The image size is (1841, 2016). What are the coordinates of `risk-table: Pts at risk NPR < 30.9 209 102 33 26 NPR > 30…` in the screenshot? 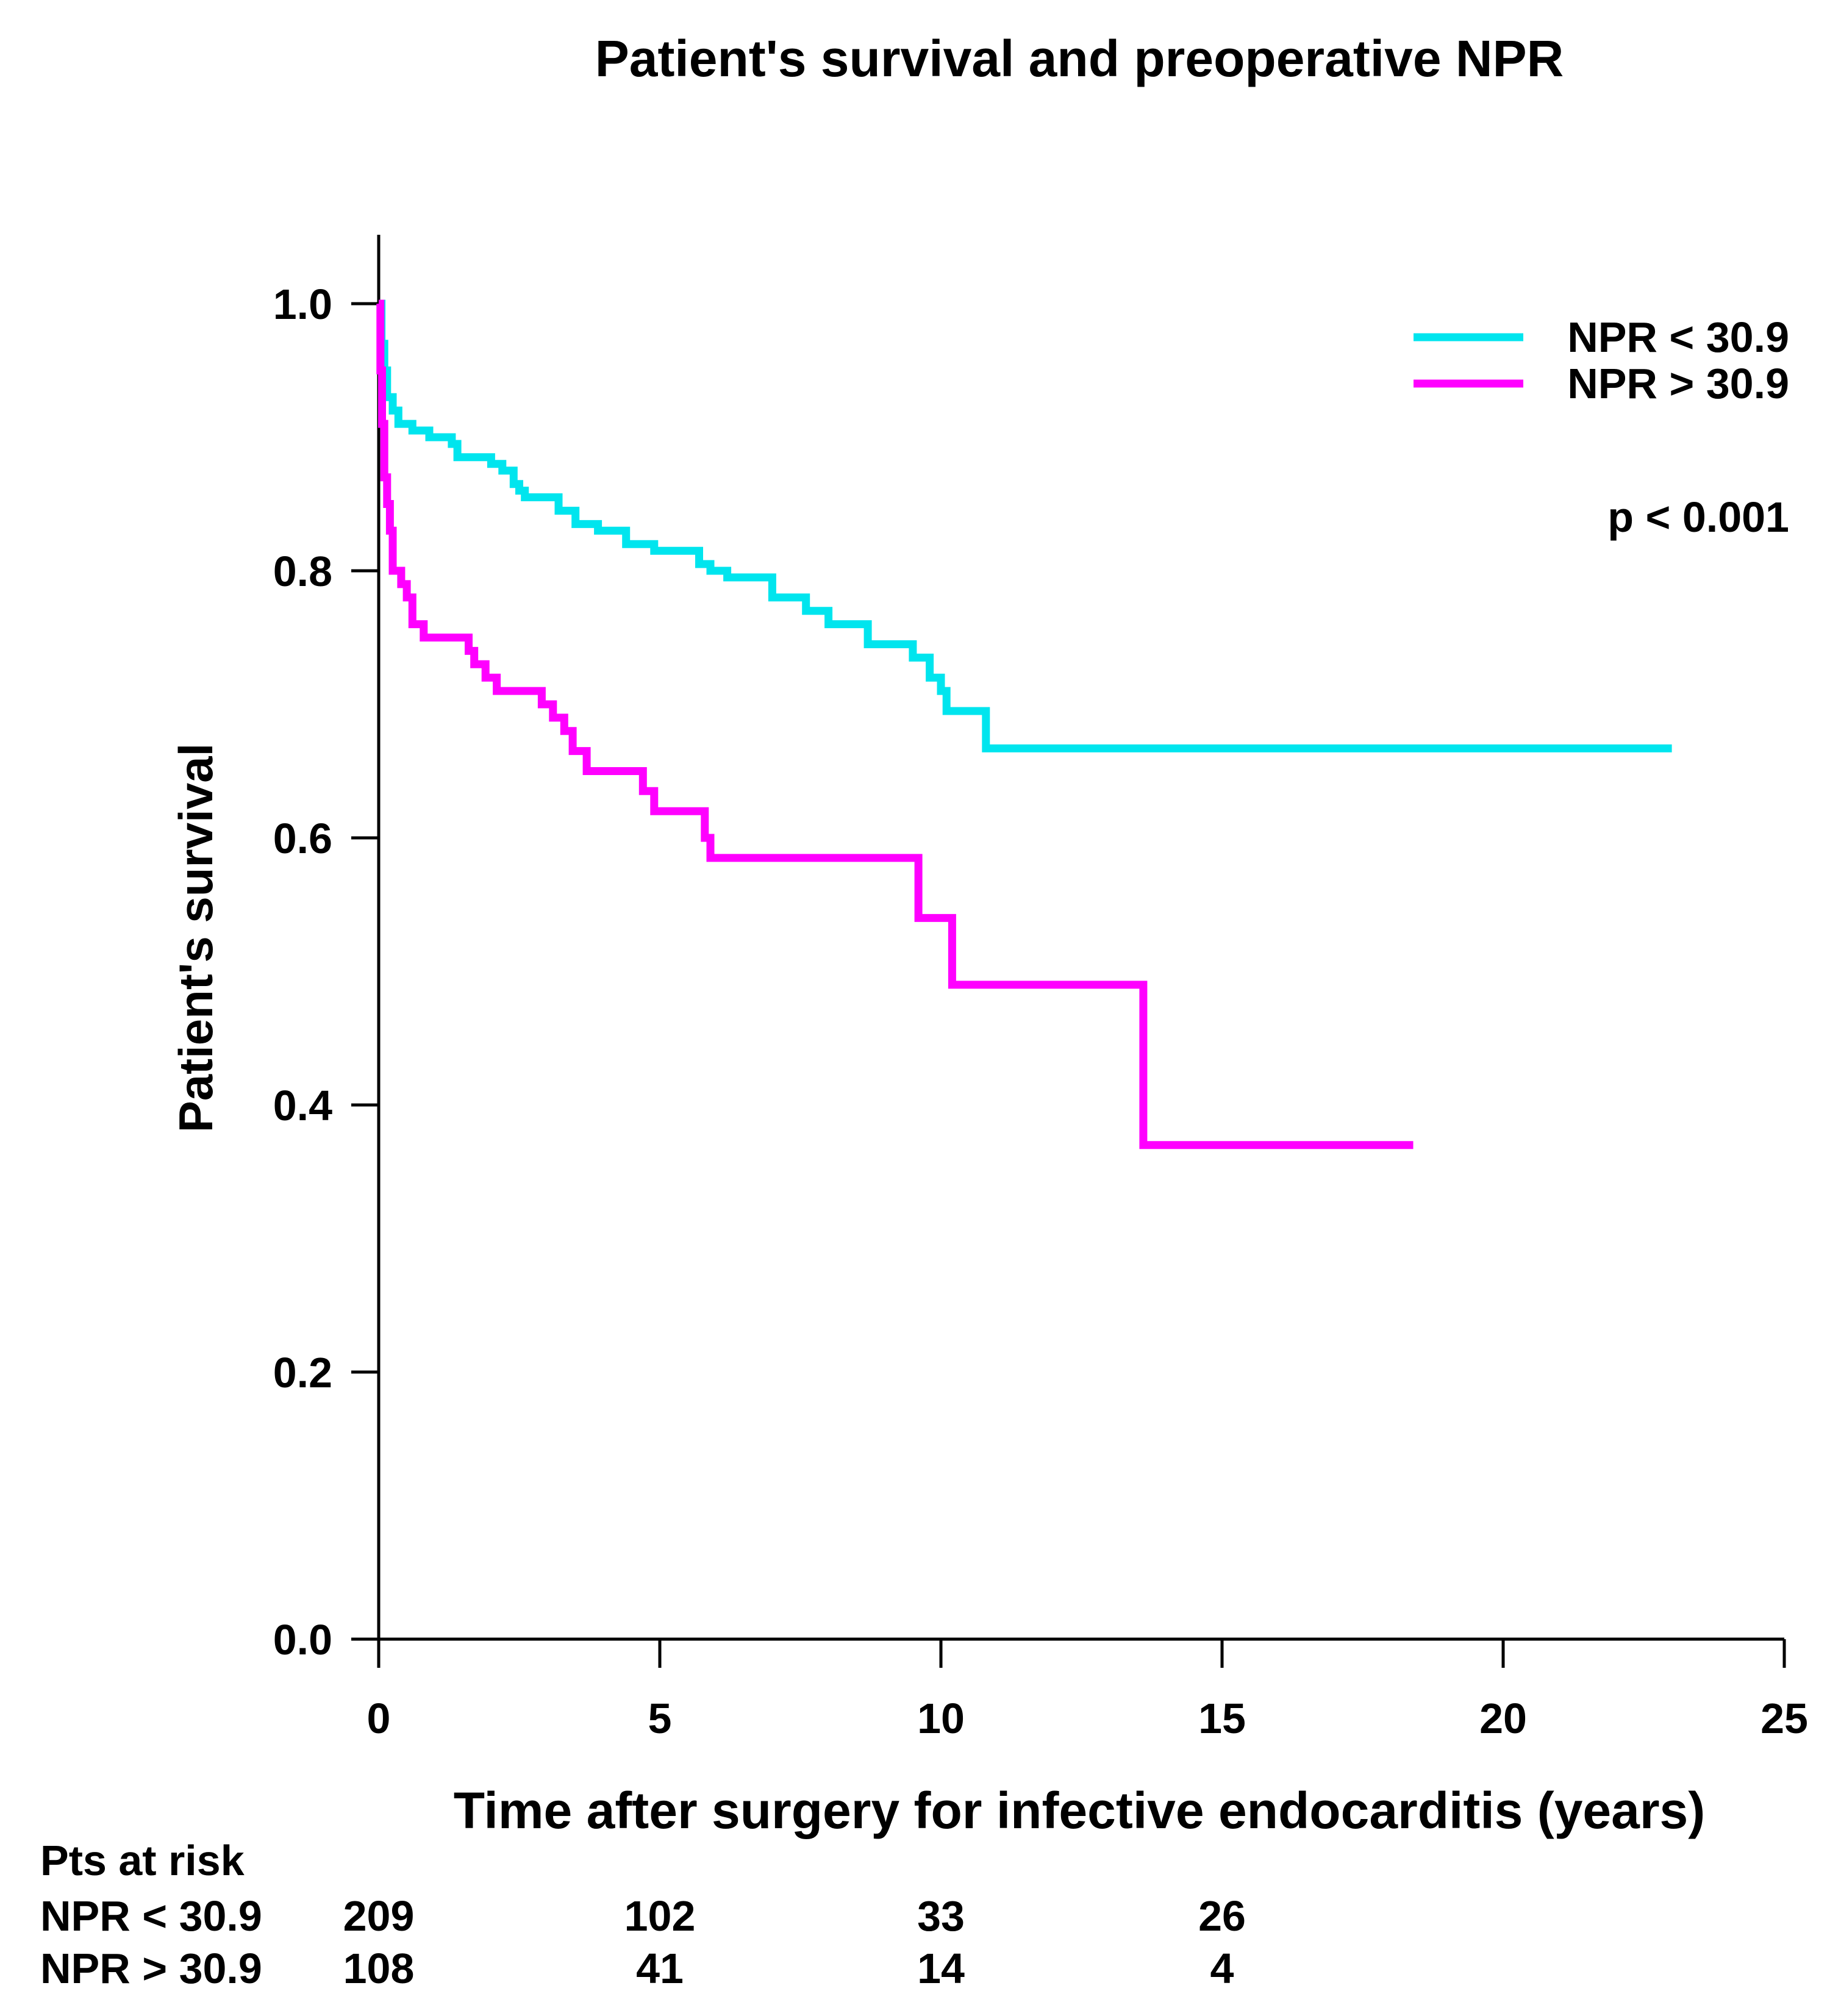 It's located at (643, 1914).